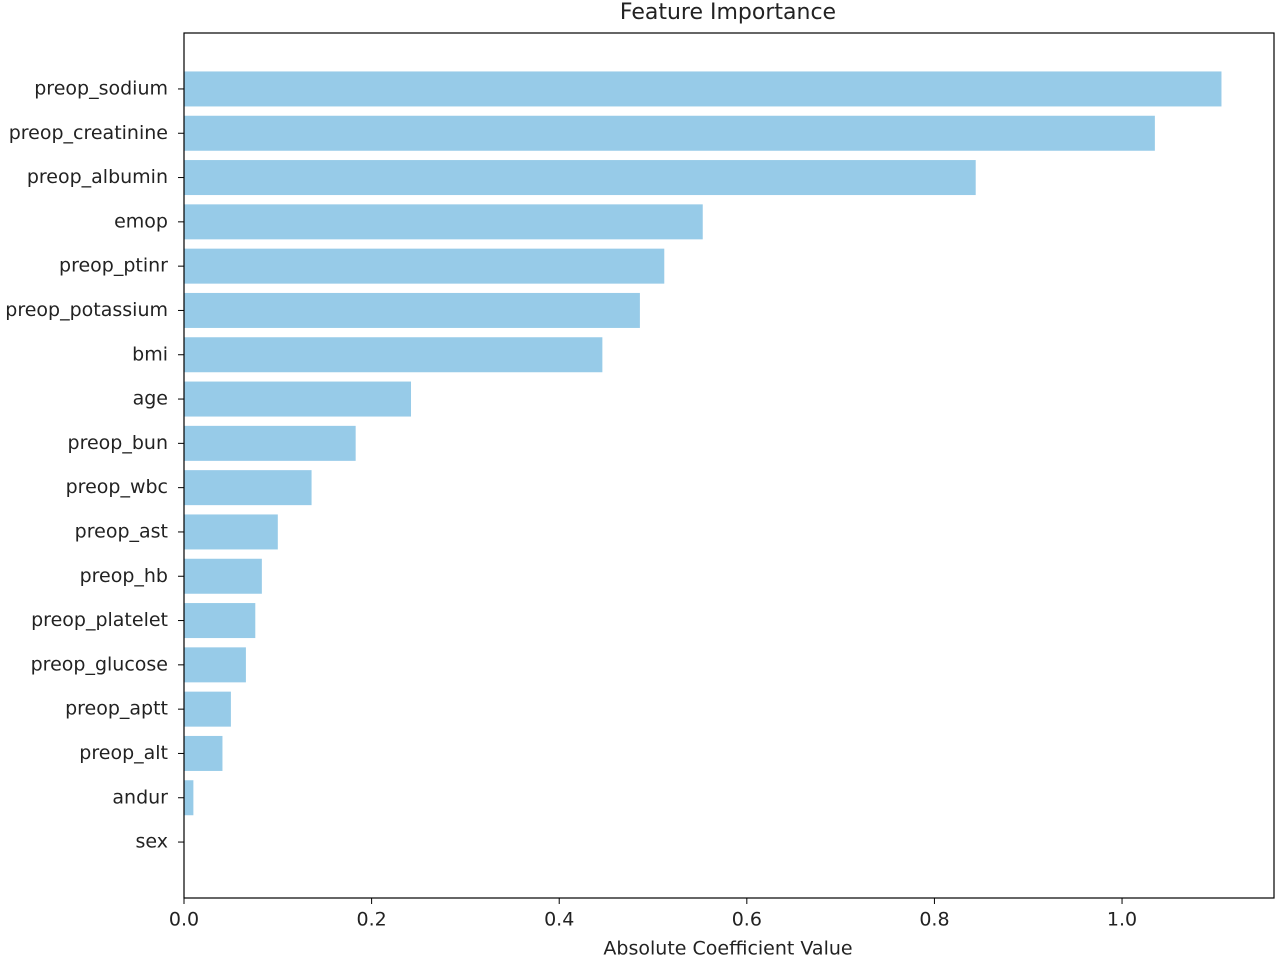 The image size is (1280, 961). What do you see at coordinates (101, 88) in the screenshot?
I see `y-tick-label: preop_sodium` at bounding box center [101, 88].